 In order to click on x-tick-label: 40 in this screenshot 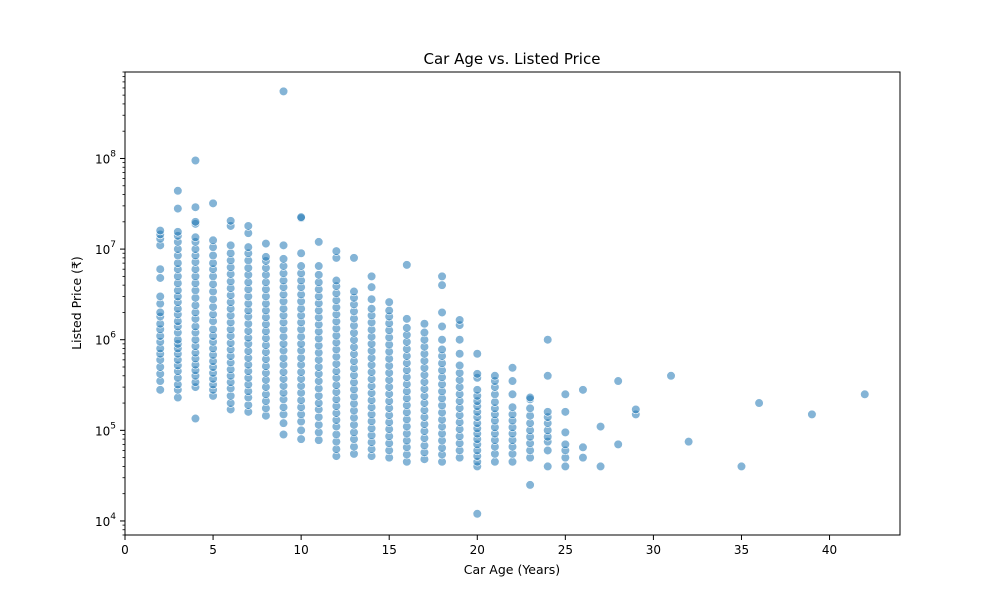, I will do `click(829, 550)`.